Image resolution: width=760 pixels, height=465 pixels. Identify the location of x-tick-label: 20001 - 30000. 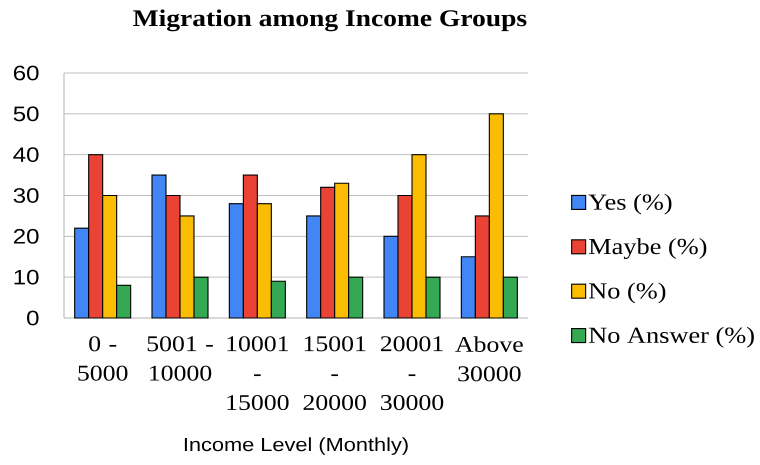
(412, 373).